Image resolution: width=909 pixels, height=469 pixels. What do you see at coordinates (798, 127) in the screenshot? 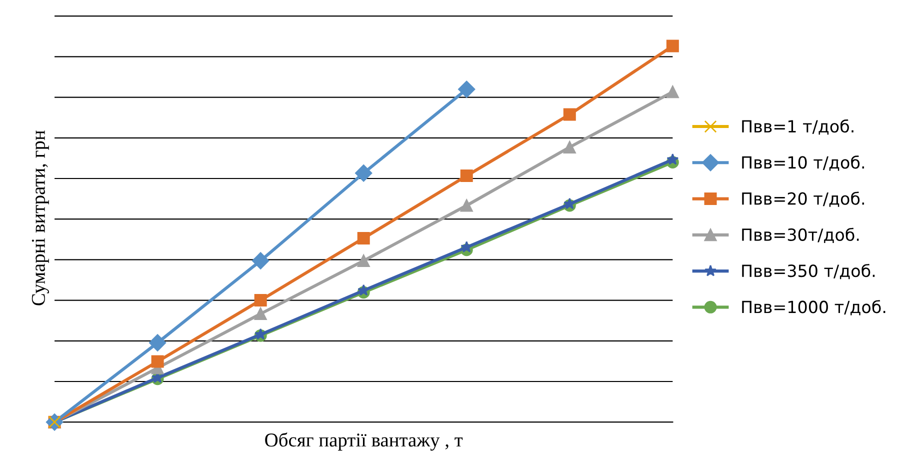
I see `legend-label: Пвв=1 т/доб.` at bounding box center [798, 127].